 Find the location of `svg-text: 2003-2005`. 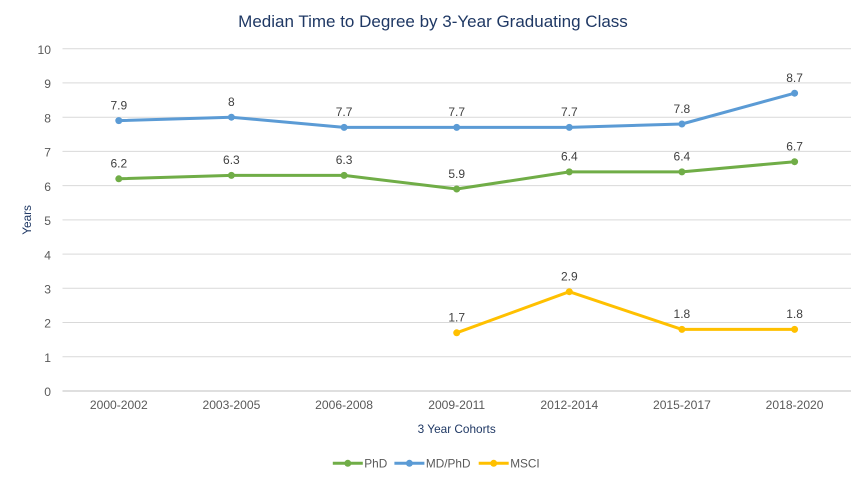

svg-text: 2003-2005 is located at coordinates (231, 405).